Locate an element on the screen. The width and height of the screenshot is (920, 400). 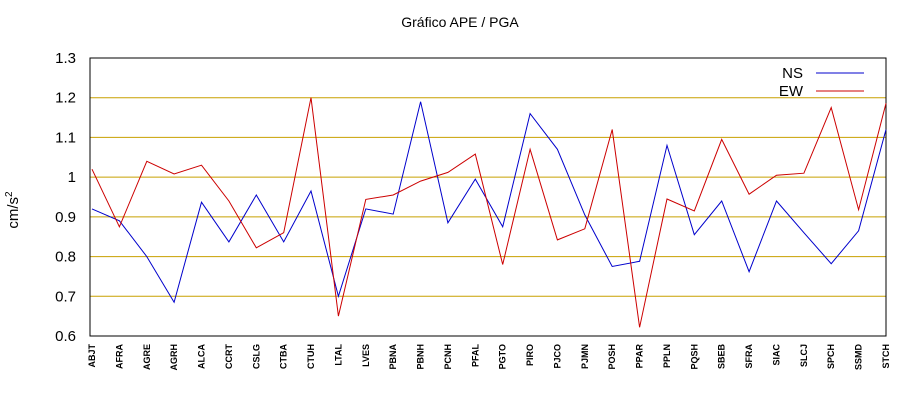
y-tick-label: 0.9 is located at coordinates (65, 217).